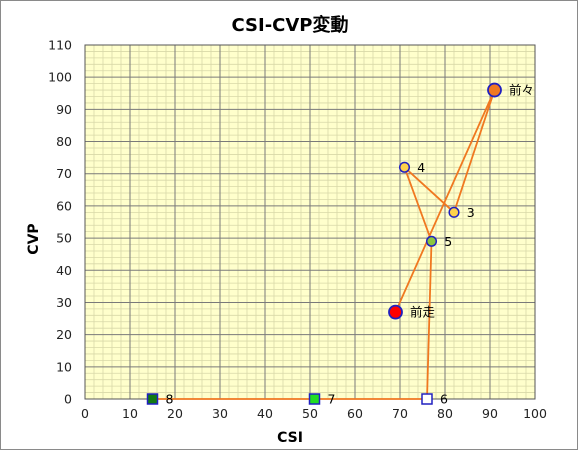 The image size is (578, 451). I want to click on point-label: 前走, so click(423, 312).